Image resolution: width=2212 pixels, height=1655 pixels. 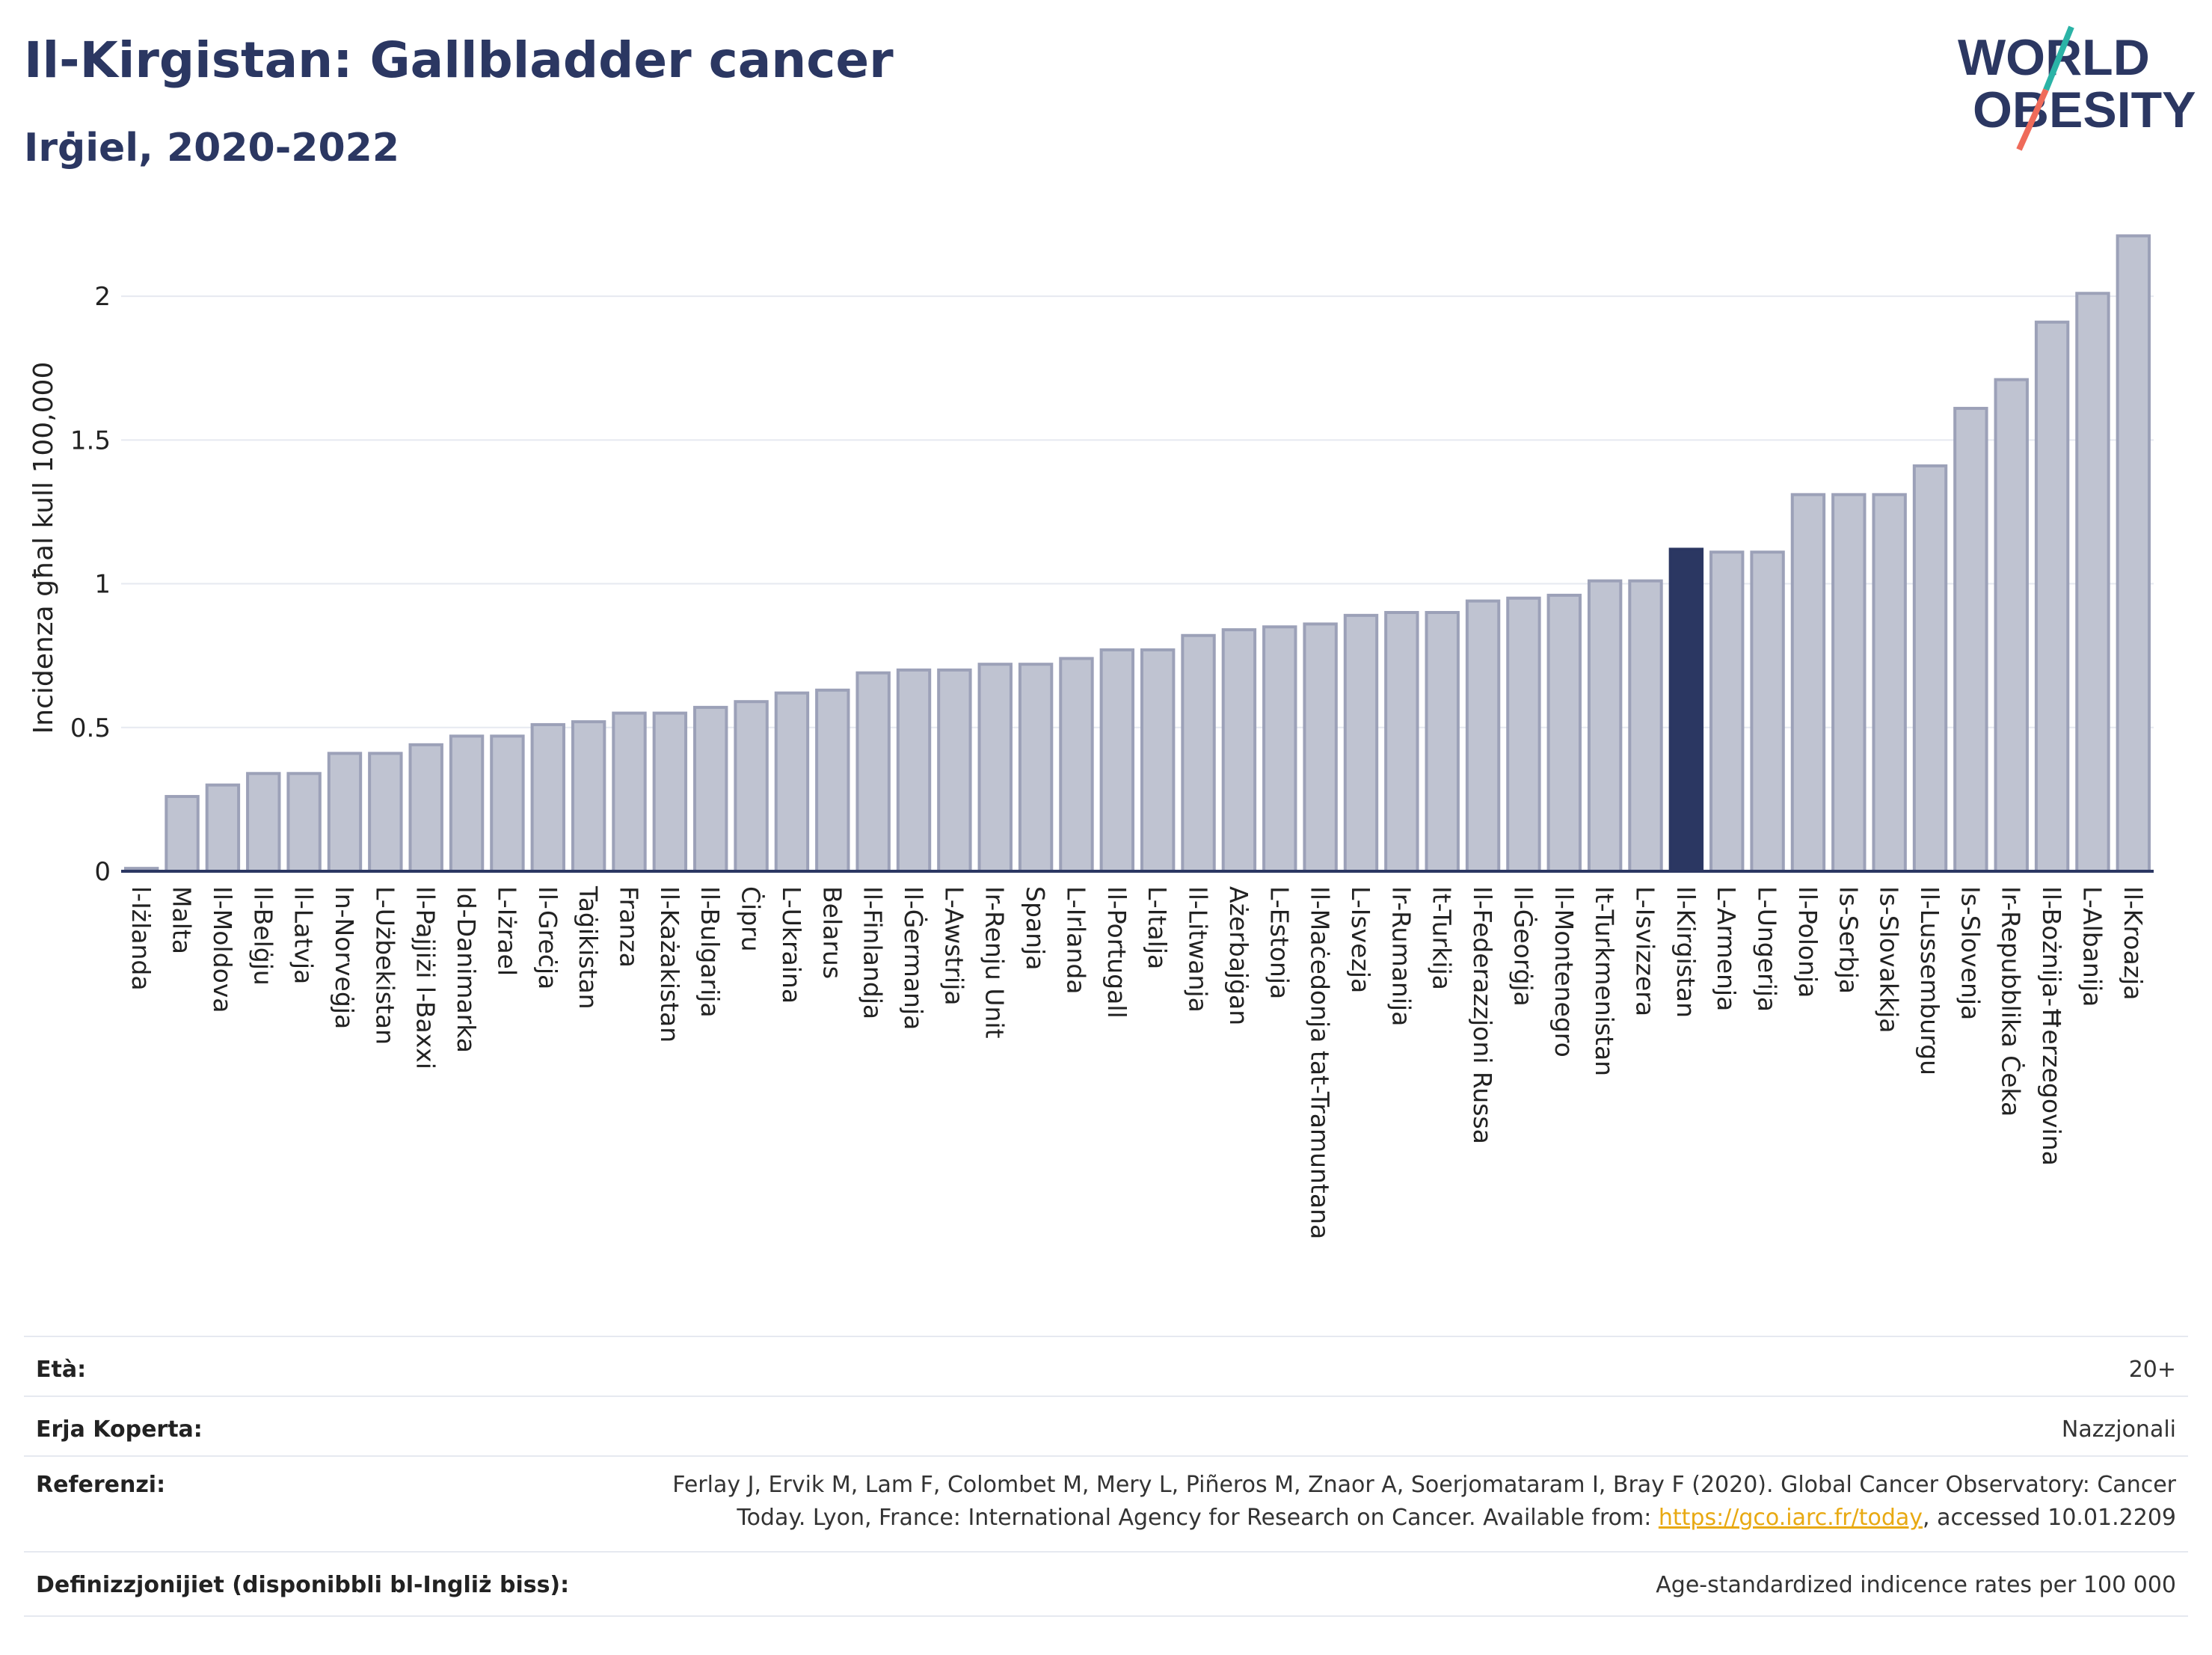 What do you see at coordinates (1645, 951) in the screenshot?
I see `x-tick-label: L-Isvizzera` at bounding box center [1645, 951].